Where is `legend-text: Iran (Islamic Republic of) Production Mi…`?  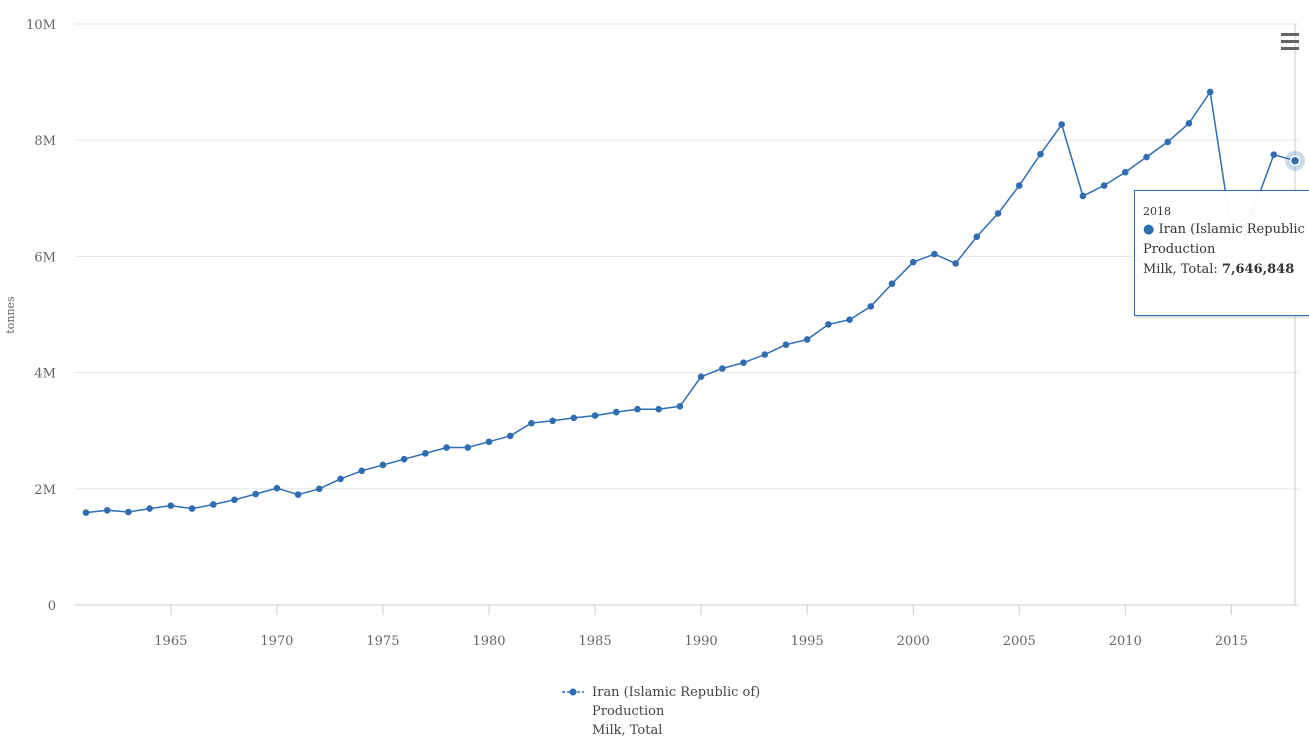
legend-text: Iran (Islamic Republic of) Production Mi… is located at coordinates (676, 711).